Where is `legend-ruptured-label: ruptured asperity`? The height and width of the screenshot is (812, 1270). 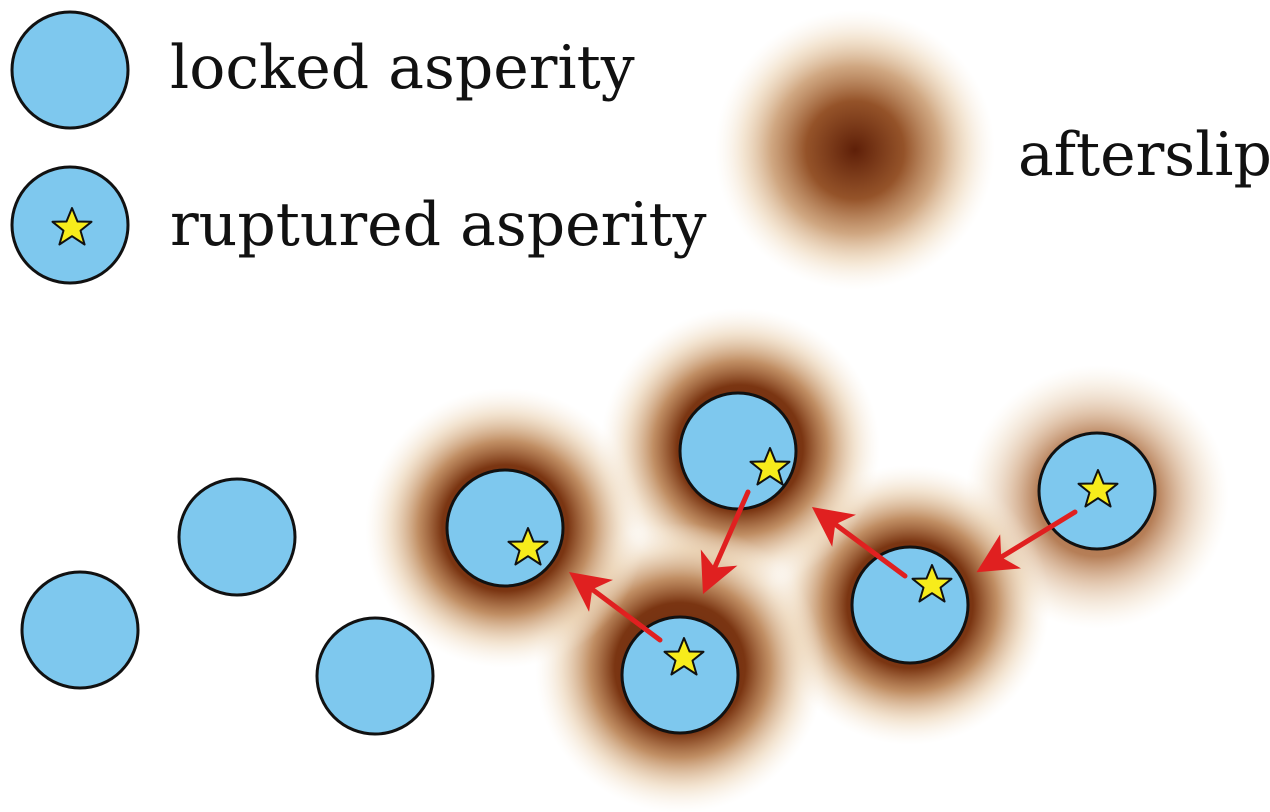
legend-ruptured-label: ruptured asperity is located at coordinates (438, 225).